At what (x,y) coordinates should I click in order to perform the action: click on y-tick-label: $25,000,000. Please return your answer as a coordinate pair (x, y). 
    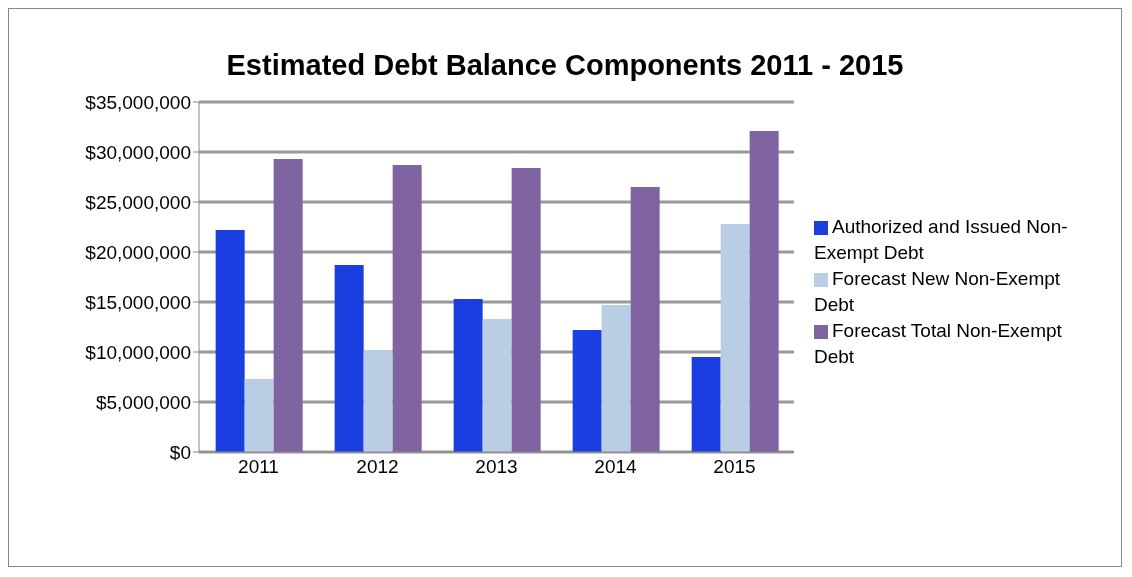
    Looking at the image, I should click on (138, 202).